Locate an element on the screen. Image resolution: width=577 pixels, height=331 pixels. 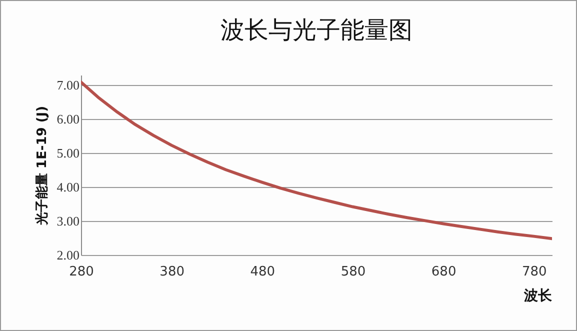
y-tick-label: 5.00 is located at coordinates (68, 153).